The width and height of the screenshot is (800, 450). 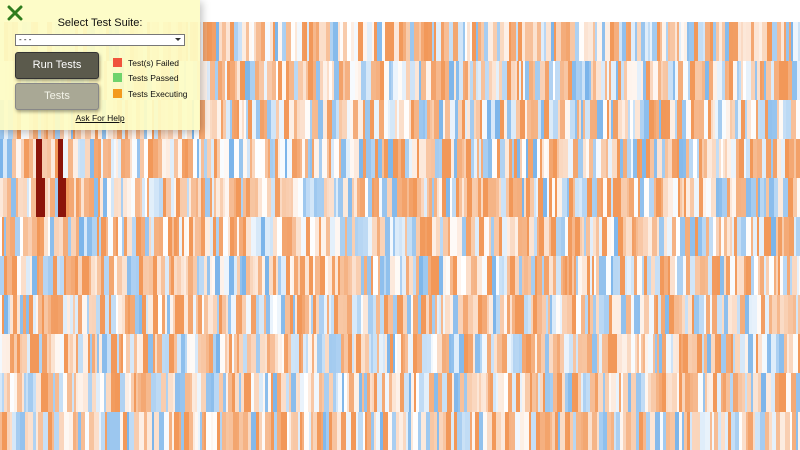 I want to click on legend-item: Tests Executing, so click(x=150, y=94).